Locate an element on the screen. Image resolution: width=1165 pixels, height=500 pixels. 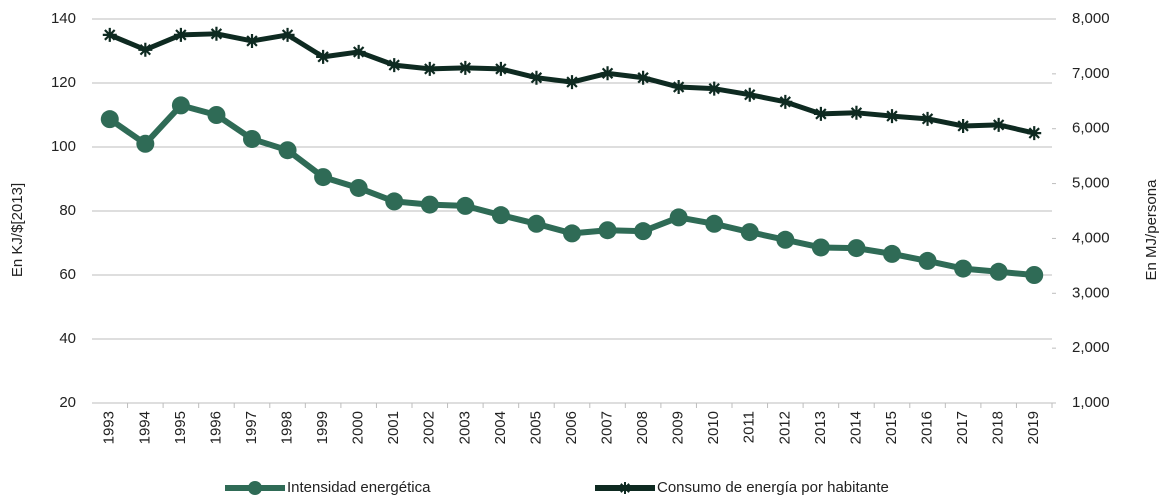
x-tick-label: 2007 is located at coordinates (607, 427).